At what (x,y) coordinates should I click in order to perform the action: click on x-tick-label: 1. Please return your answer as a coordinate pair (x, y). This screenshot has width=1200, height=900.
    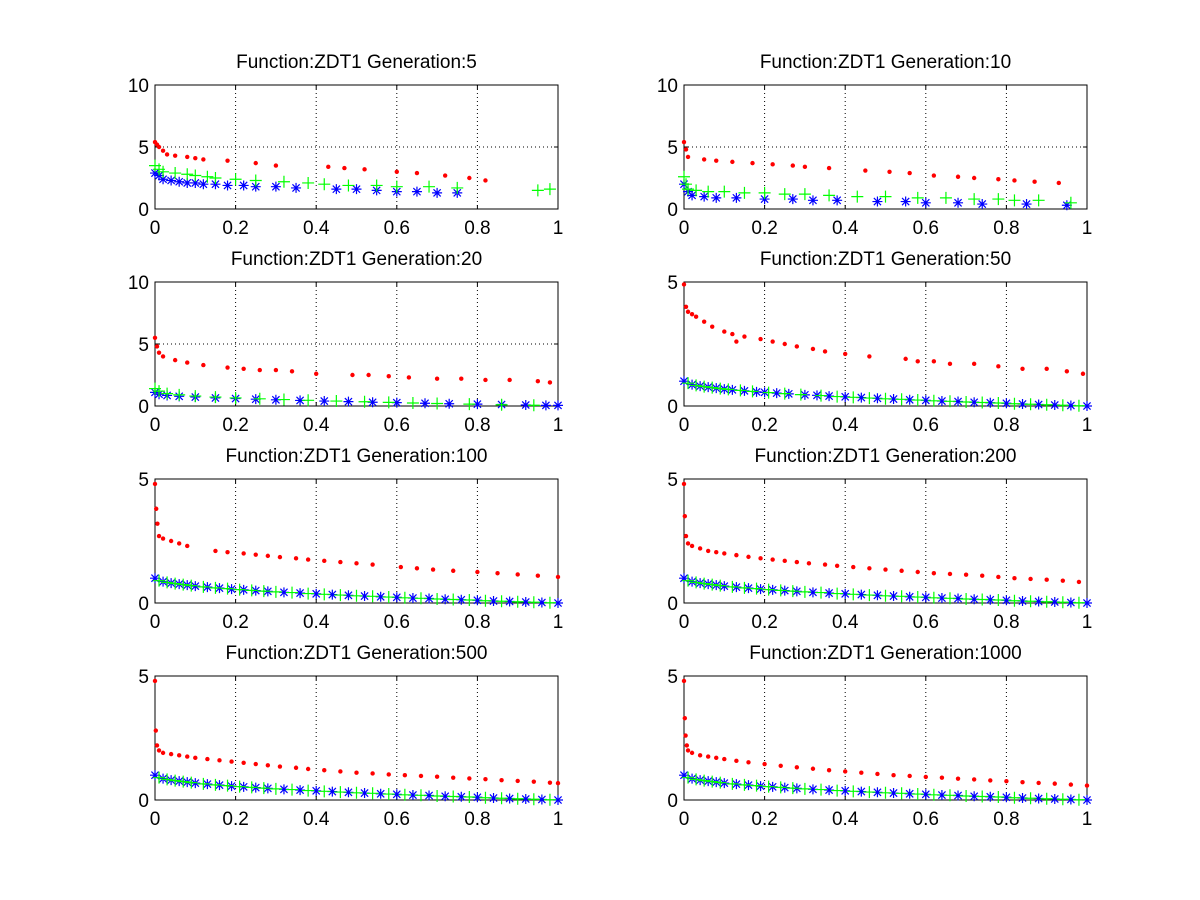
    Looking at the image, I should click on (558, 425).